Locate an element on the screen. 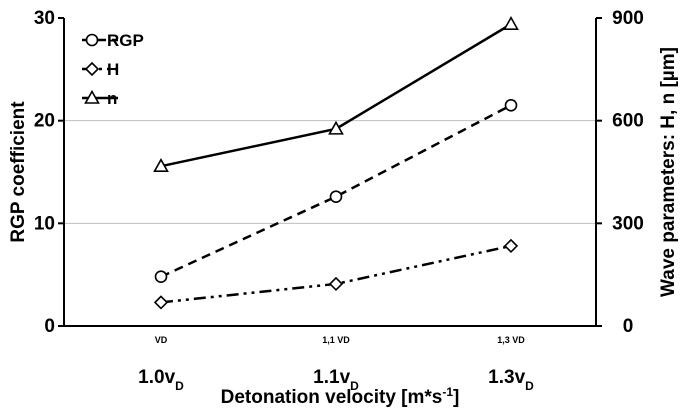 The image size is (680, 412). x-axis-title-text: Detonation velocity [m*s is located at coordinates (332, 397).